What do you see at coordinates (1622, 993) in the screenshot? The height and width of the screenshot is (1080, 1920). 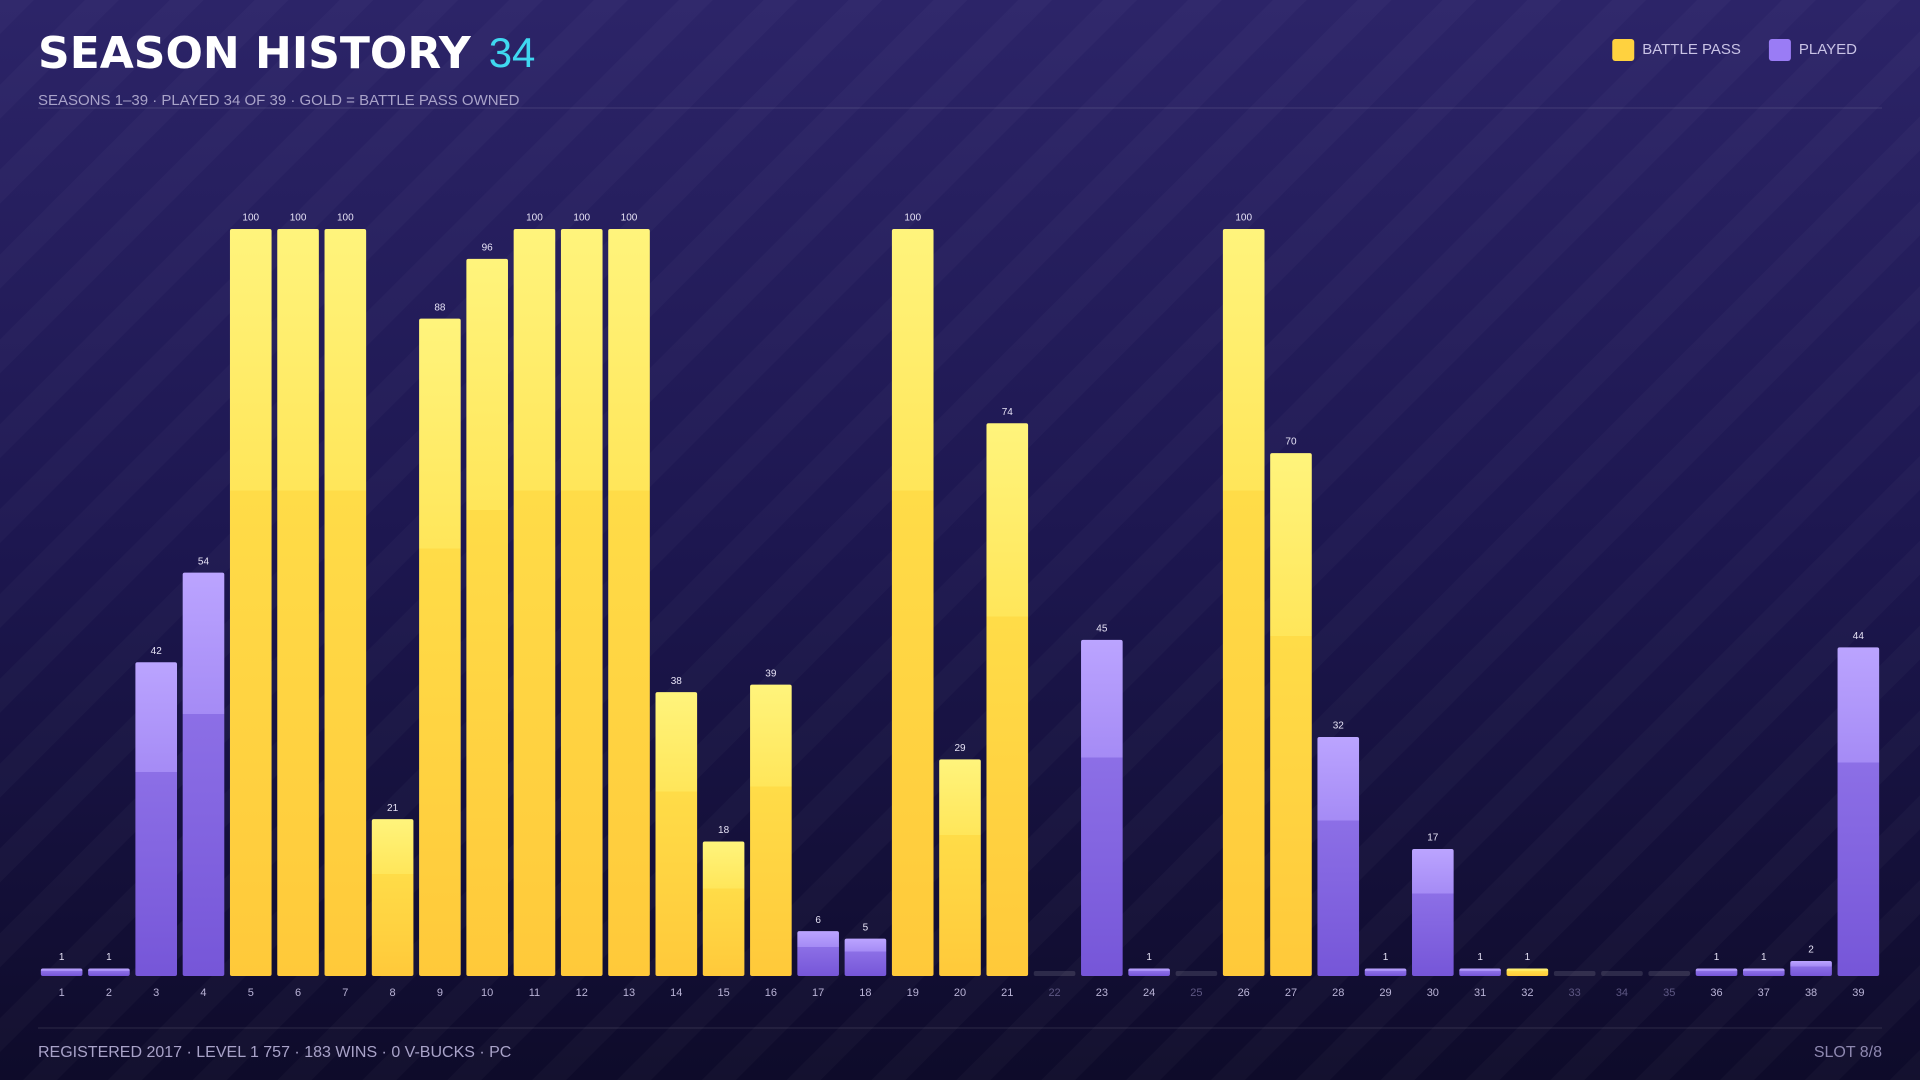 I see `x-tick-label: 34` at bounding box center [1622, 993].